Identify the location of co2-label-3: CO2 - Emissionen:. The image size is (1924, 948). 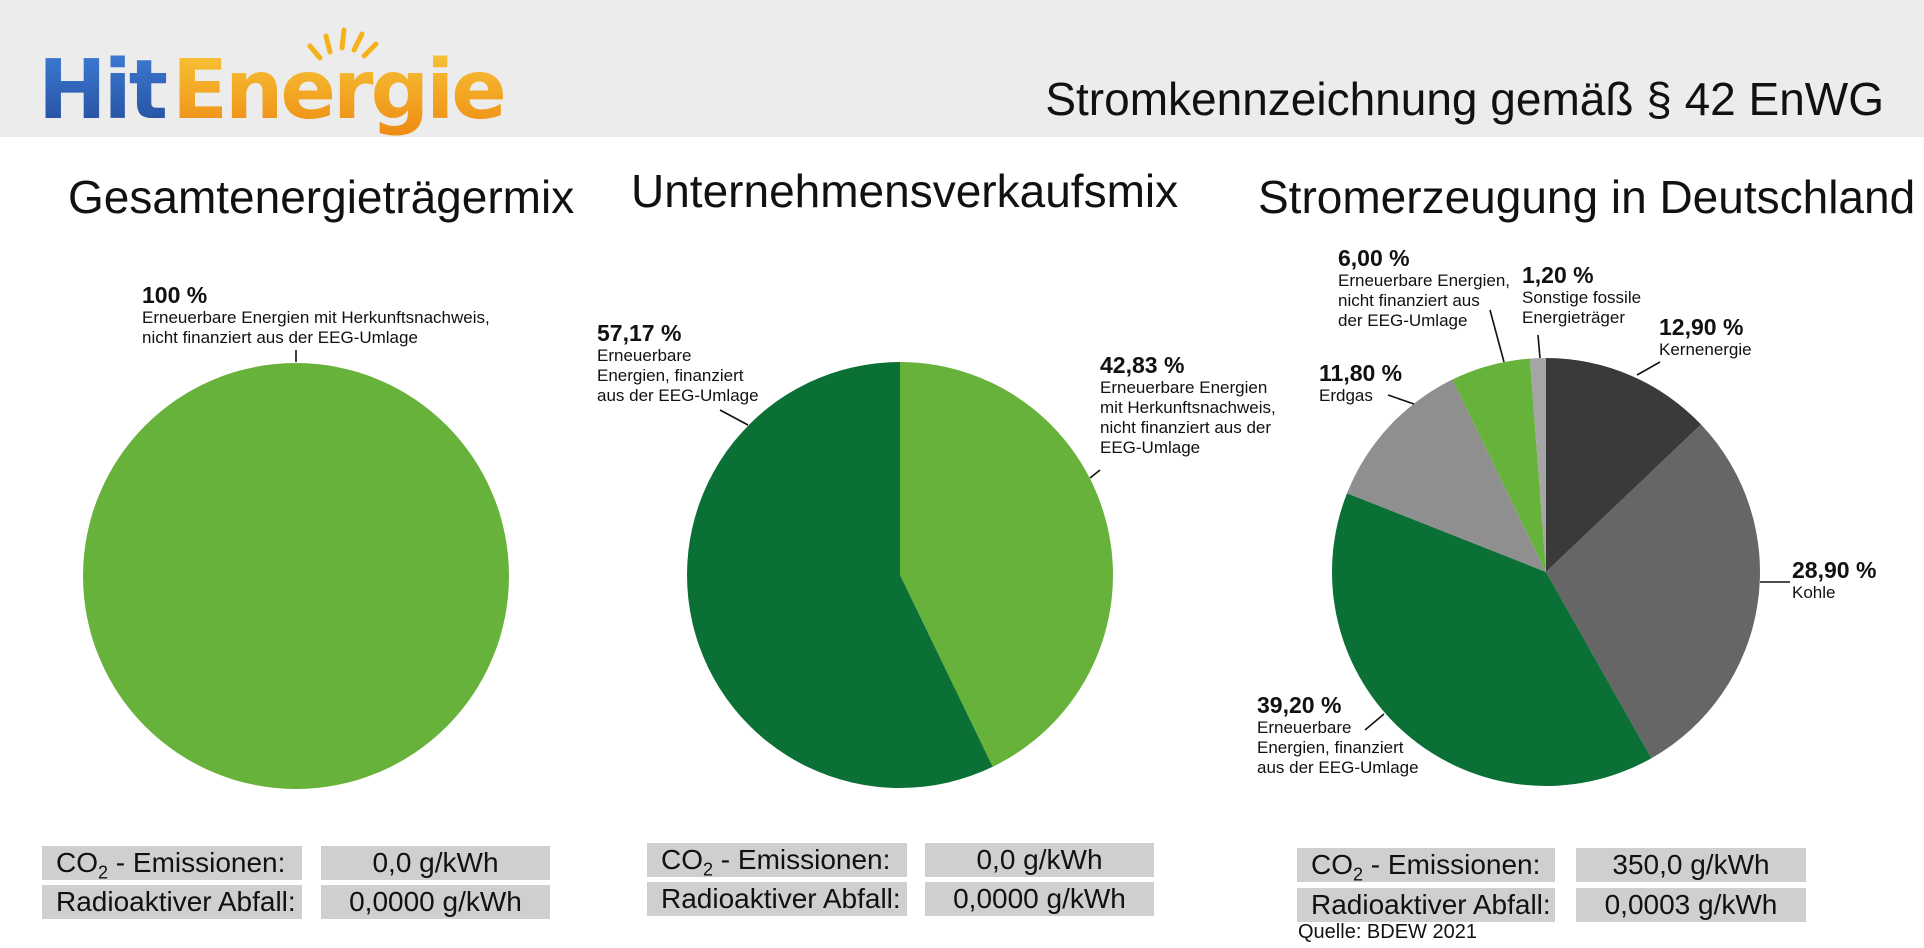
(1426, 866).